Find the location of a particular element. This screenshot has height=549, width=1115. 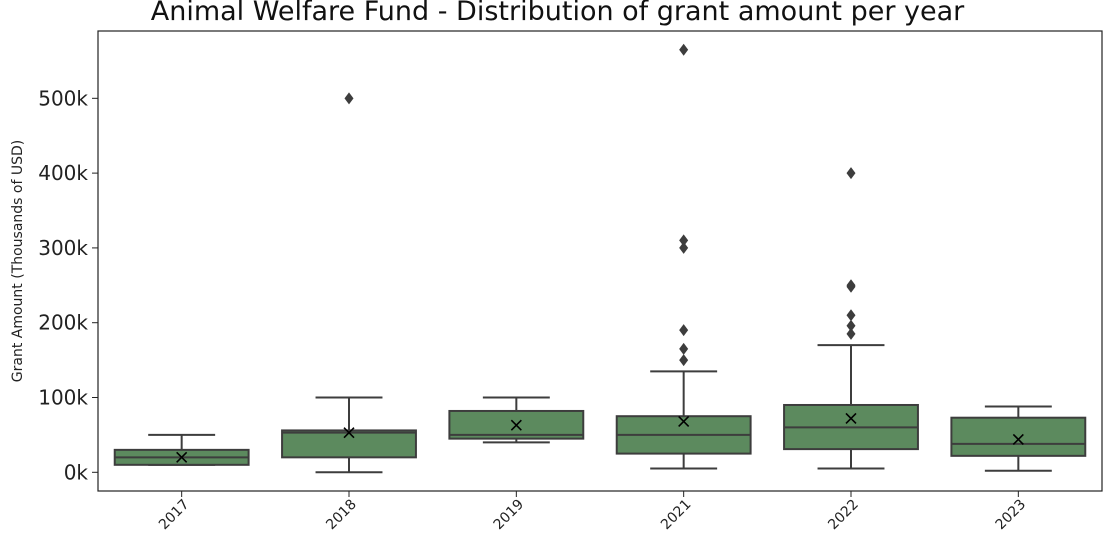

y-tick-label: 400k is located at coordinates (63, 173).